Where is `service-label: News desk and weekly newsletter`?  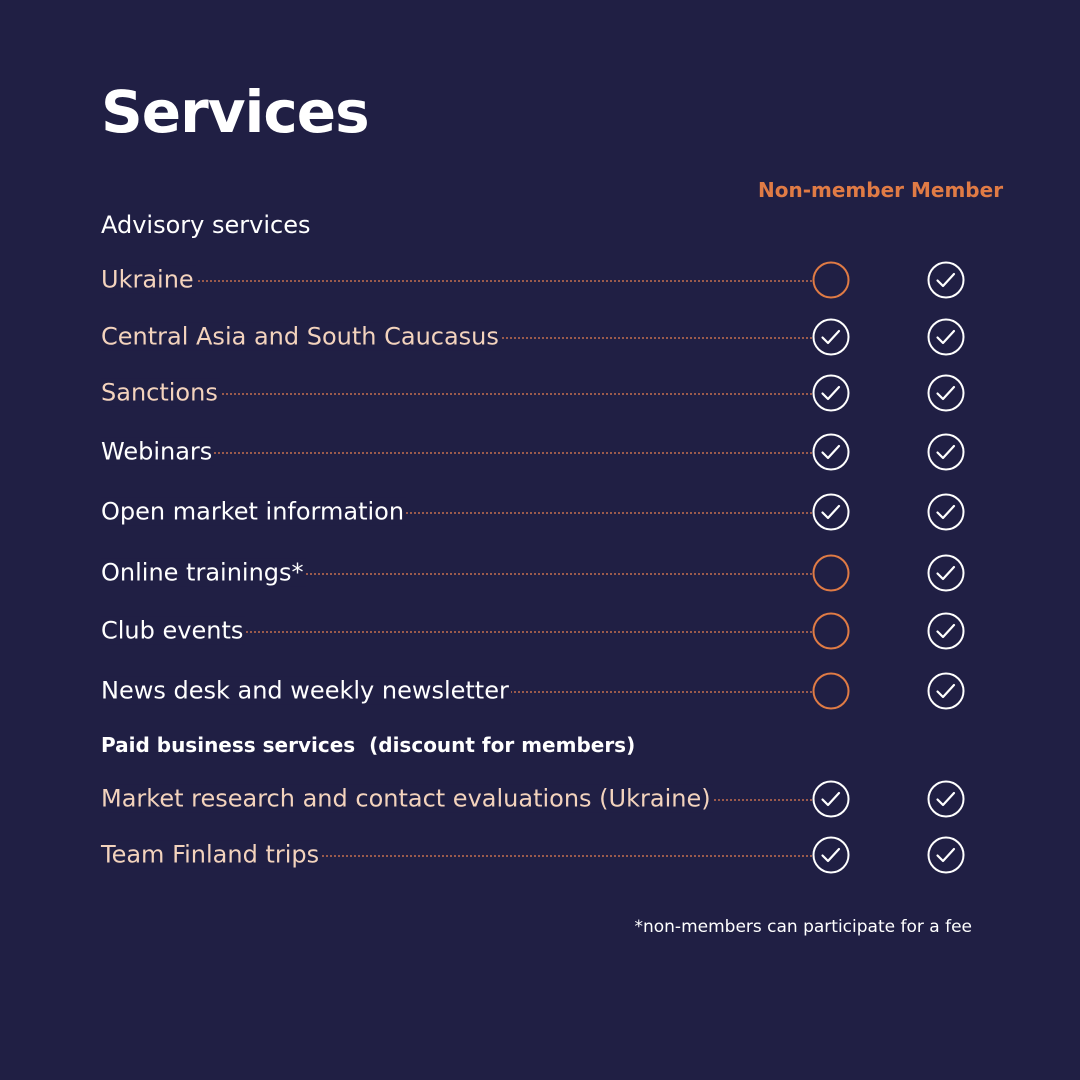
service-label: News desk and weekly newsletter is located at coordinates (306, 690).